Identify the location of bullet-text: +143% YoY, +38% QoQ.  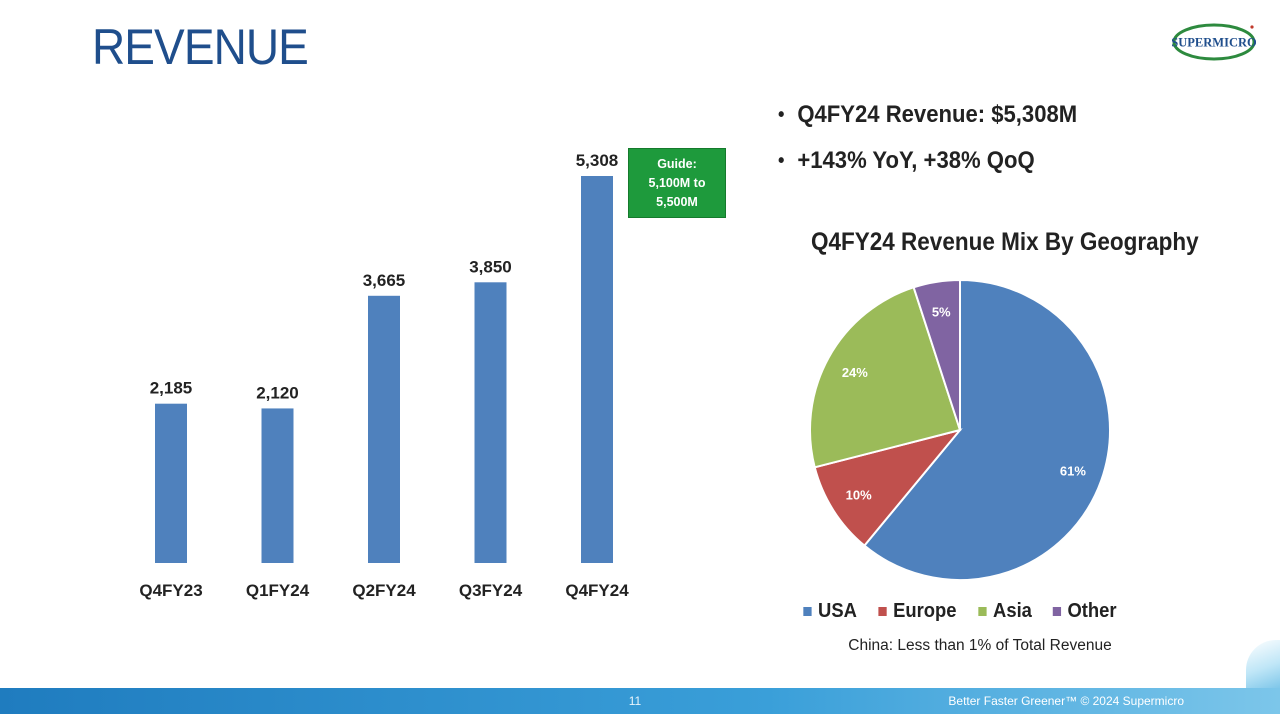
(916, 160).